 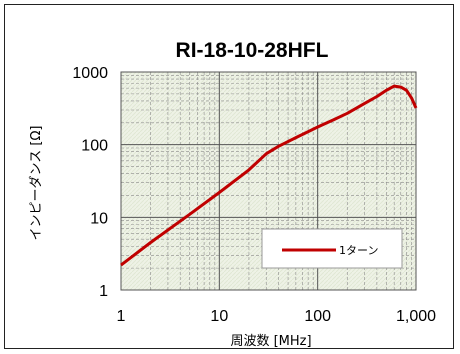 What do you see at coordinates (358, 250) in the screenshot?
I see `legend-label-1: 1ターン` at bounding box center [358, 250].